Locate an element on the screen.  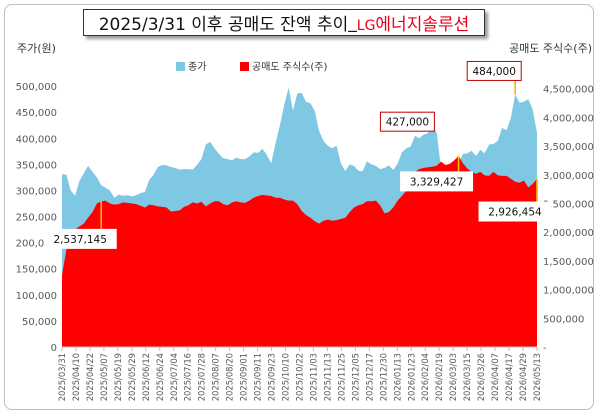
x-axis-tick-label: 2025/03/31 is located at coordinates (62, 377).